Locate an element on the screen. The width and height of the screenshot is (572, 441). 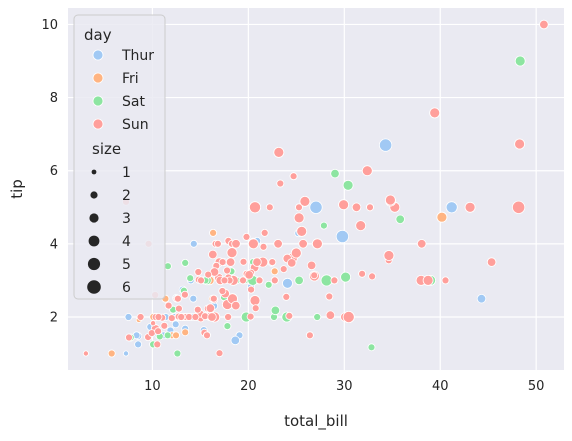
y-tick-label: 6 is located at coordinates (54, 171).